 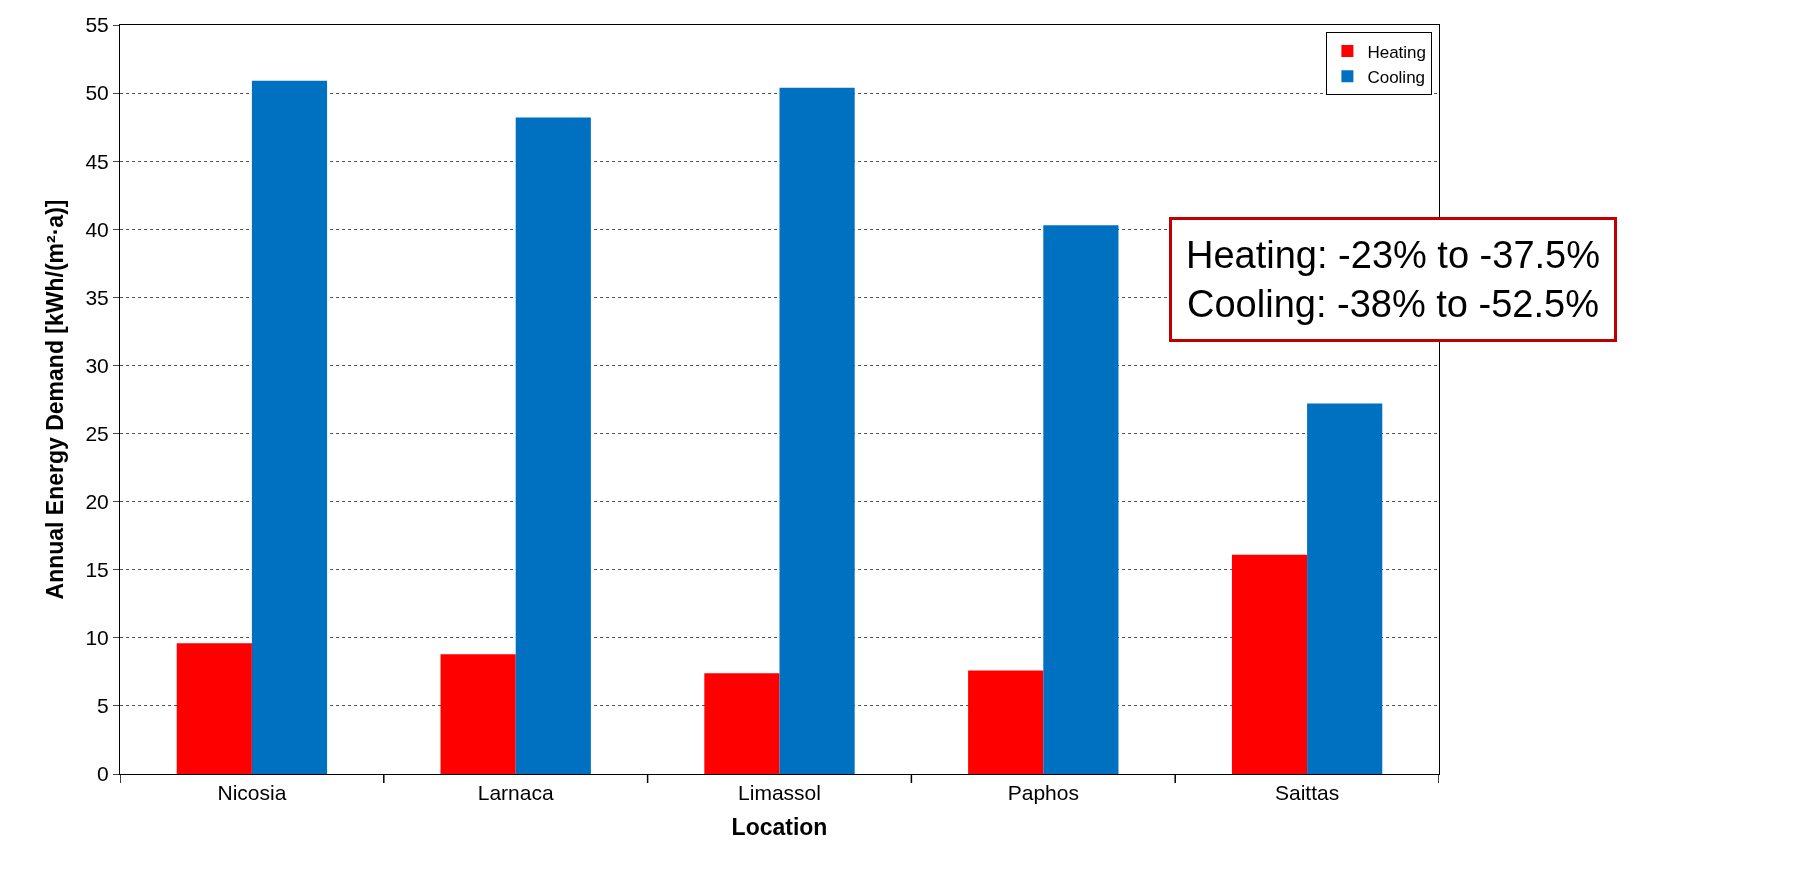 What do you see at coordinates (1396, 77) in the screenshot?
I see `legend-label: Cooling` at bounding box center [1396, 77].